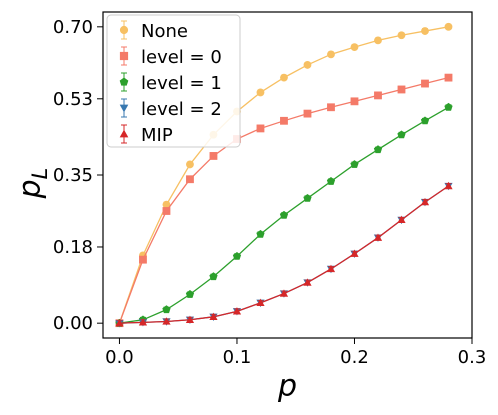 This screenshot has width=498, height=415. Describe the element at coordinates (354, 357) in the screenshot. I see `x-tick-label: 0.2` at that location.